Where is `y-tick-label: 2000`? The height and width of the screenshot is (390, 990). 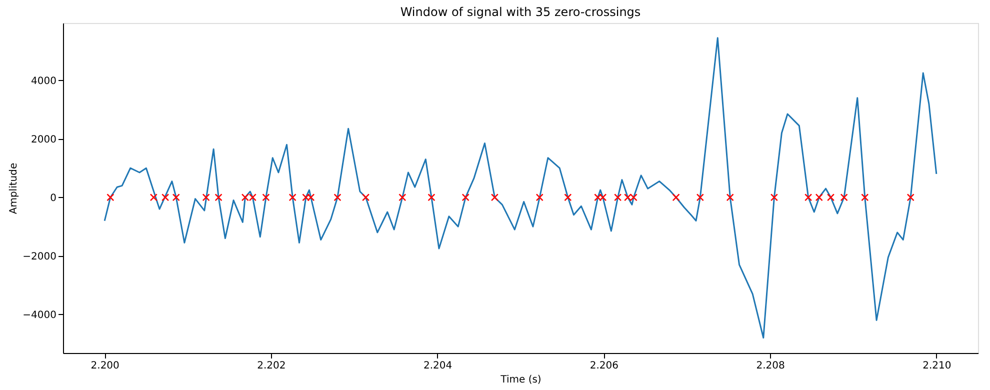
y-tick-label: 2000 is located at coordinates (43, 140).